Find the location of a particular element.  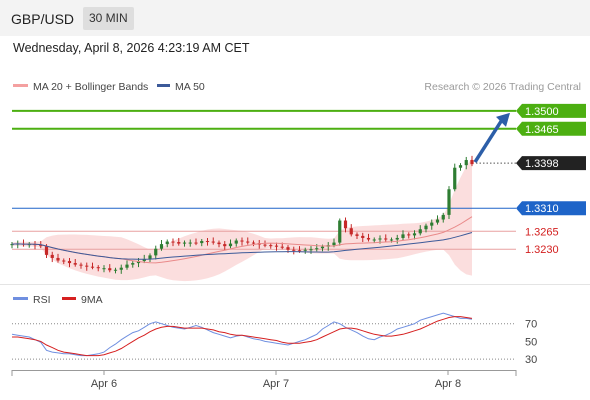

rsi-9ma-line is located at coordinates (242, 336).